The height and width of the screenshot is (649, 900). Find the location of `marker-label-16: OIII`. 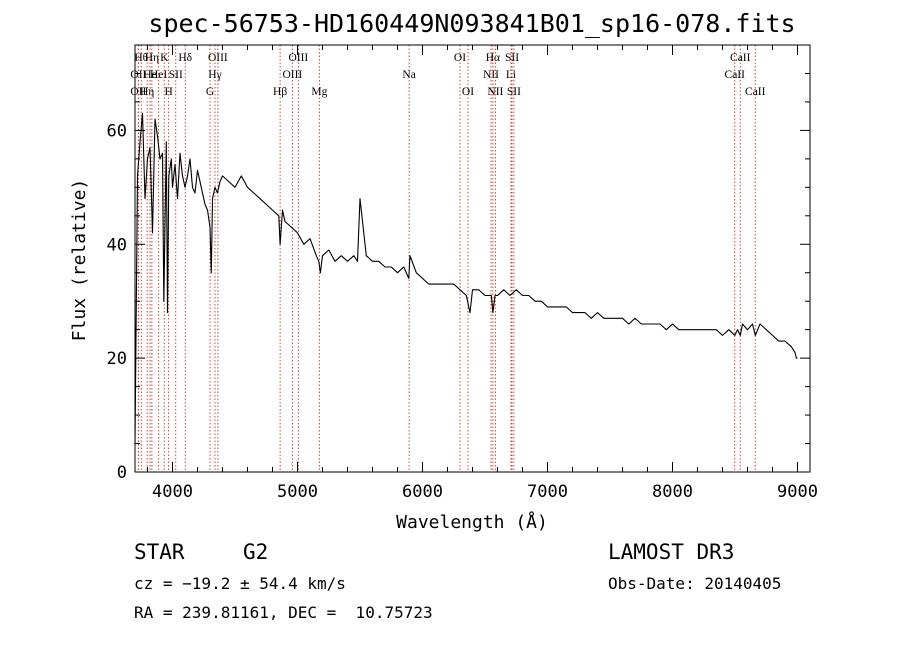

marker-label-16: OIII is located at coordinates (298, 58).